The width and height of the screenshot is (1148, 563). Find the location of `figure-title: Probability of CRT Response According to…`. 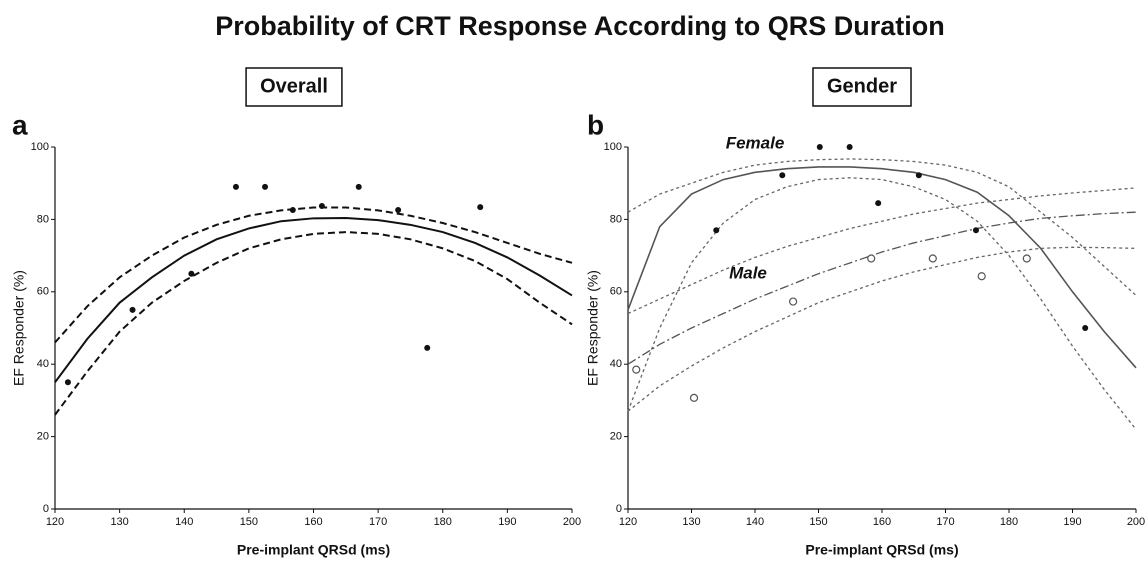

figure-title: Probability of CRT Response According to… is located at coordinates (580, 26).